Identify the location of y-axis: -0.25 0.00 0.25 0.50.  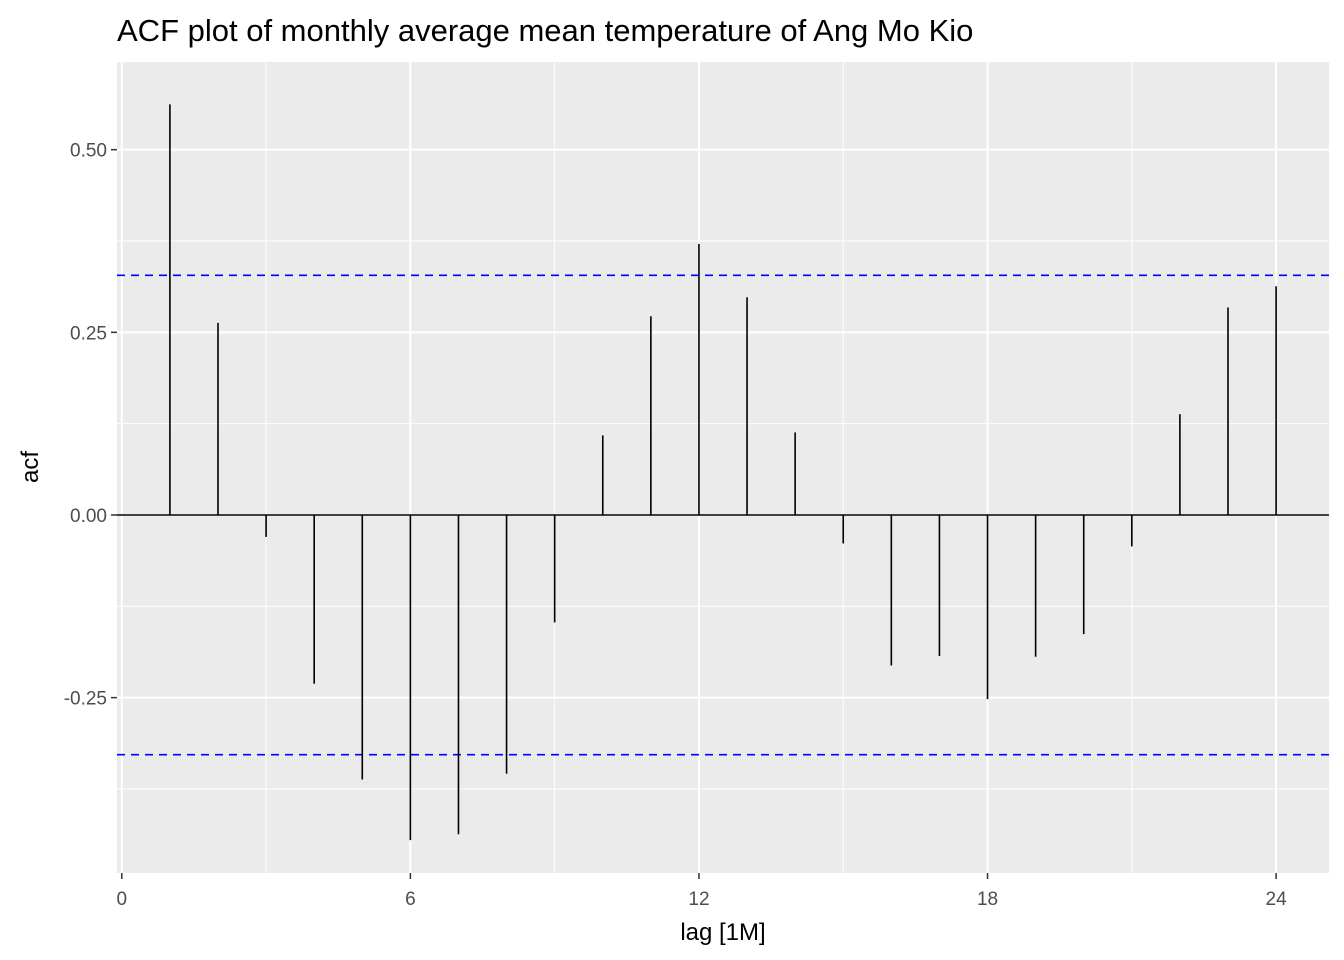
(90, 425).